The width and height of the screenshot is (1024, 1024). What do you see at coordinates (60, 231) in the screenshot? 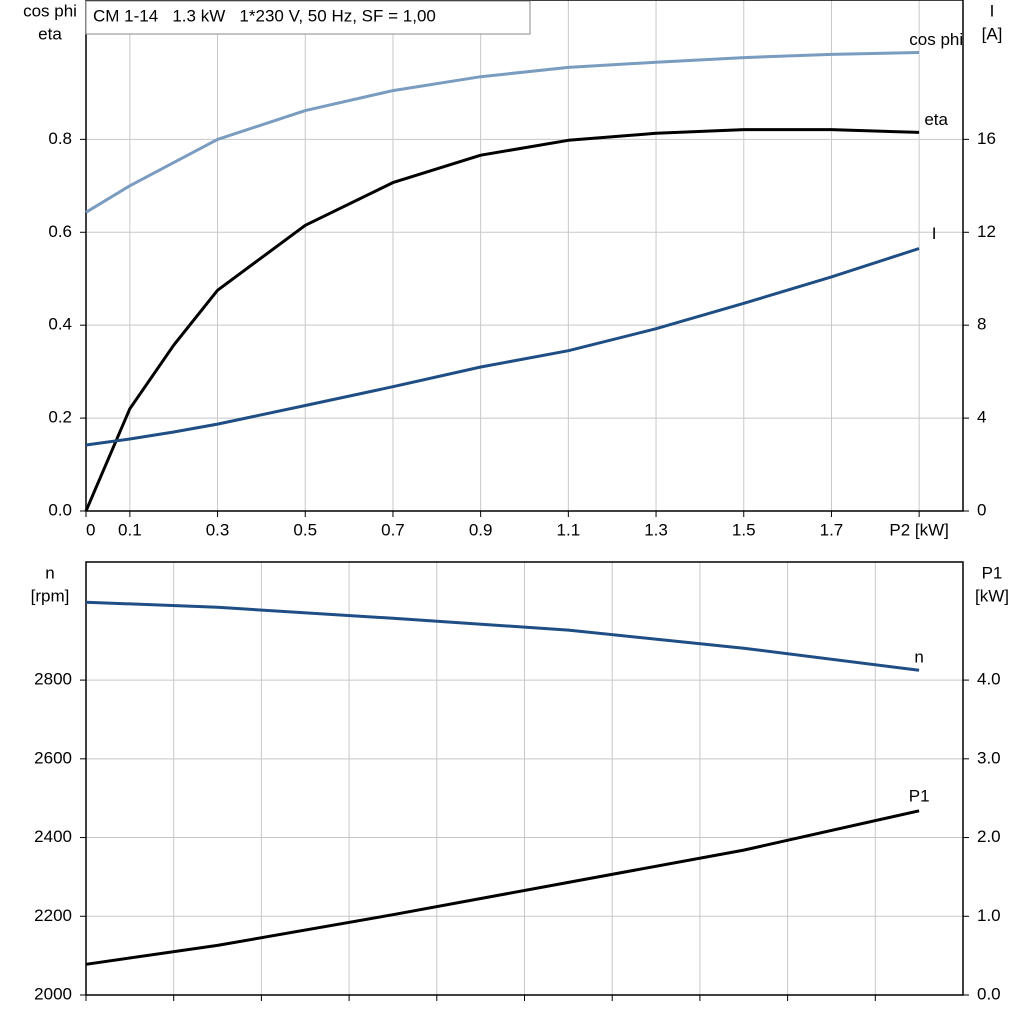
I see `y-tick-label: 0.6` at bounding box center [60, 231].